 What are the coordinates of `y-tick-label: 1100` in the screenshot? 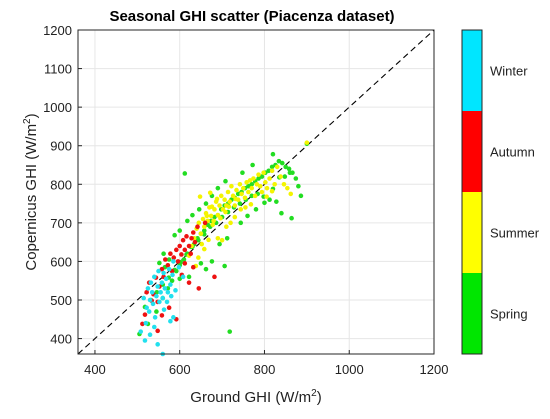 It's located at (58, 69).